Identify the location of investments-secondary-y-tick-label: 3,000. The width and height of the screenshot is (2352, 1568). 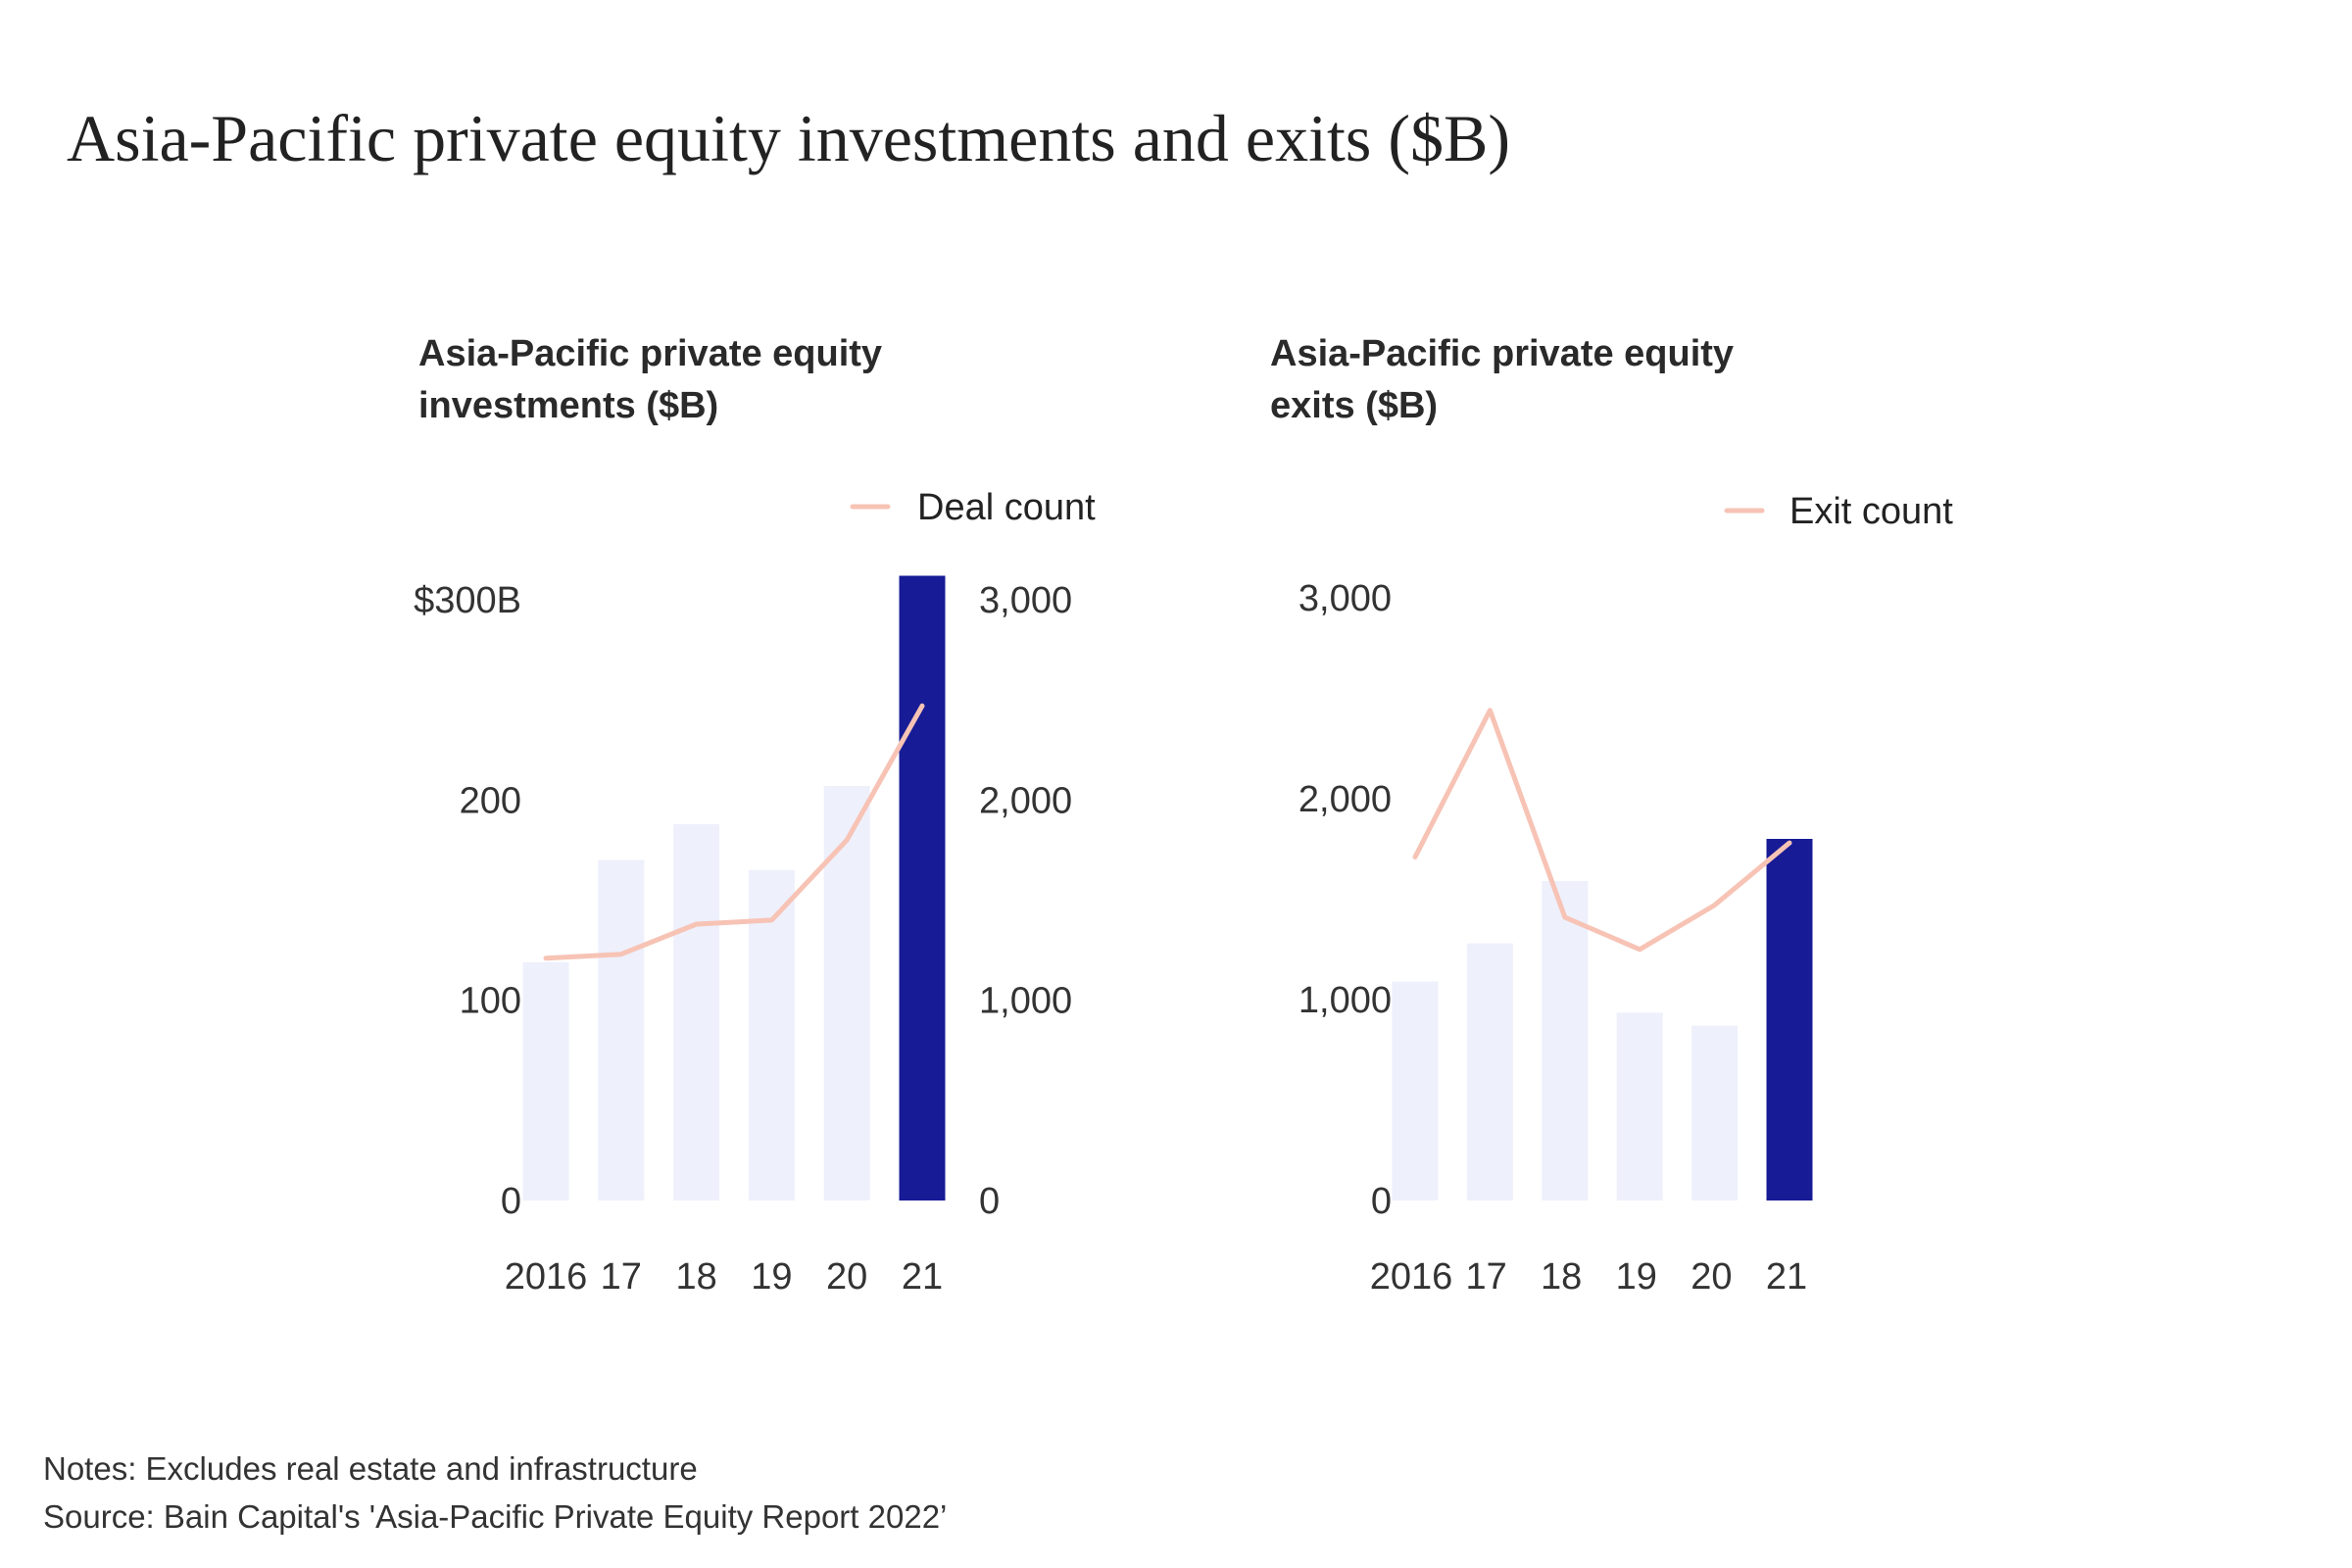
(1025, 600).